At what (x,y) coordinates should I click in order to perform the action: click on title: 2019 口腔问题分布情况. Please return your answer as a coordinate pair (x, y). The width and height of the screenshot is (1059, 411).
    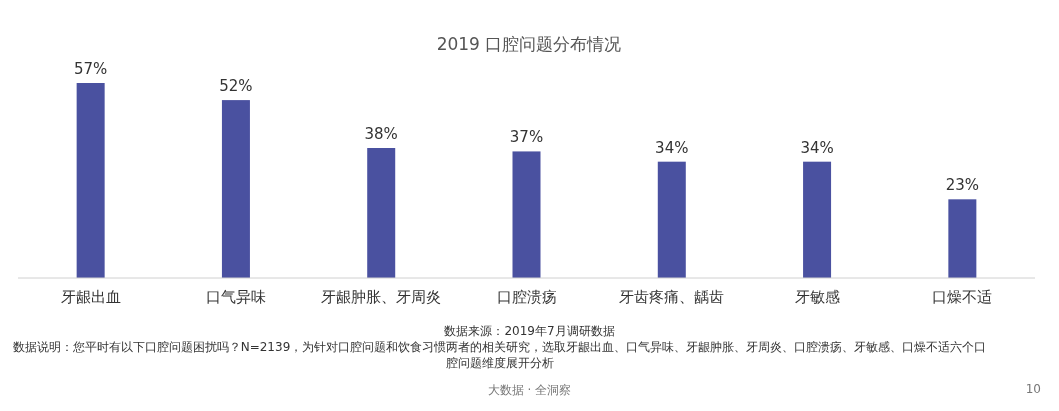
    Looking at the image, I should click on (529, 44).